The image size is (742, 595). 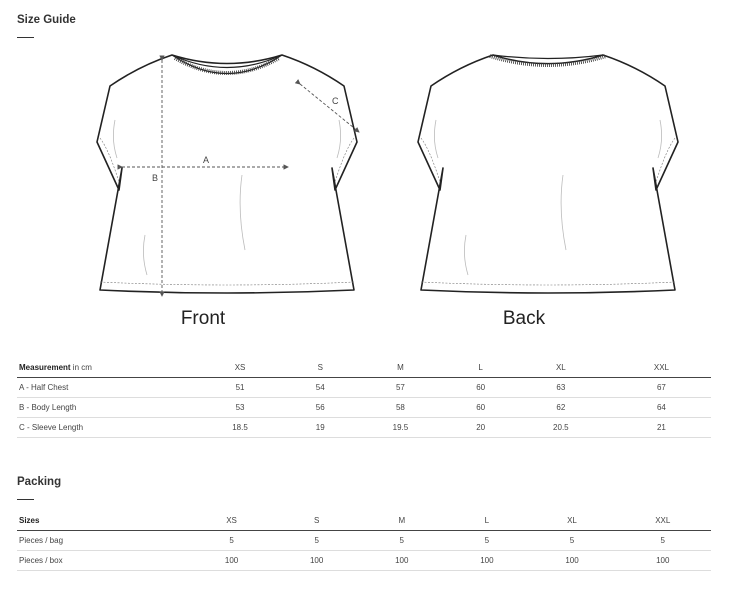 I want to click on front-tshirt, so click(x=227, y=174).